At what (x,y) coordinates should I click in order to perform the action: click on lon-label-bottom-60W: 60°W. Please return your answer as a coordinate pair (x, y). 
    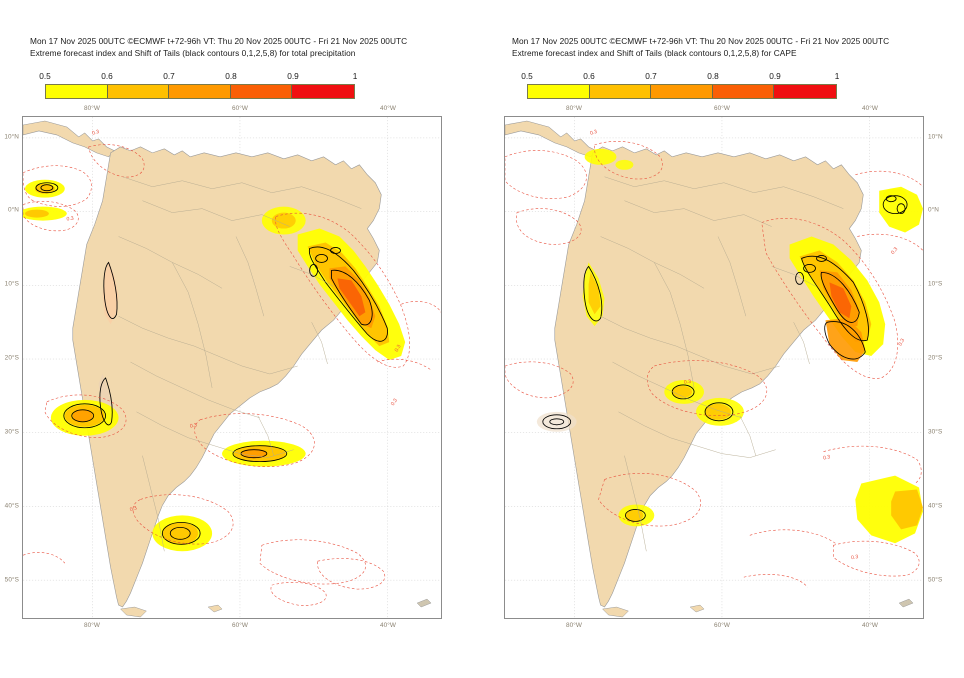
    Looking at the image, I should click on (240, 625).